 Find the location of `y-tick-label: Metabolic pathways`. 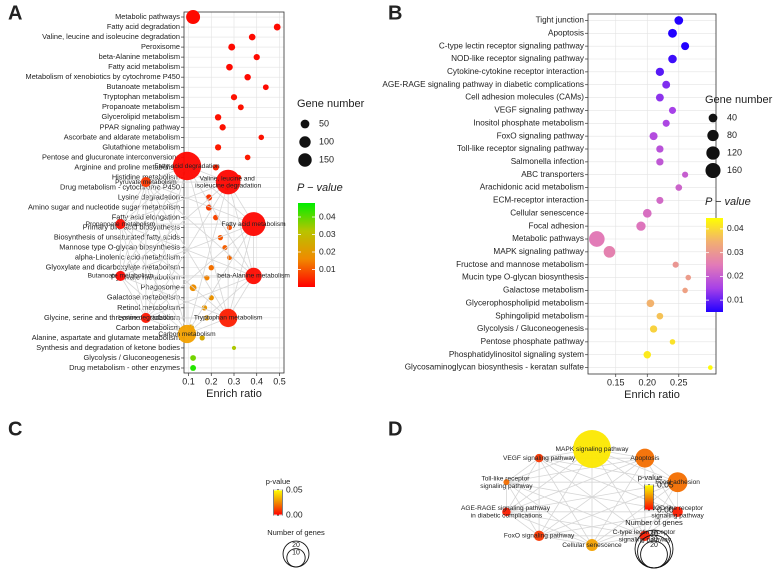

y-tick-label: Metabolic pathways is located at coordinates (147, 16).